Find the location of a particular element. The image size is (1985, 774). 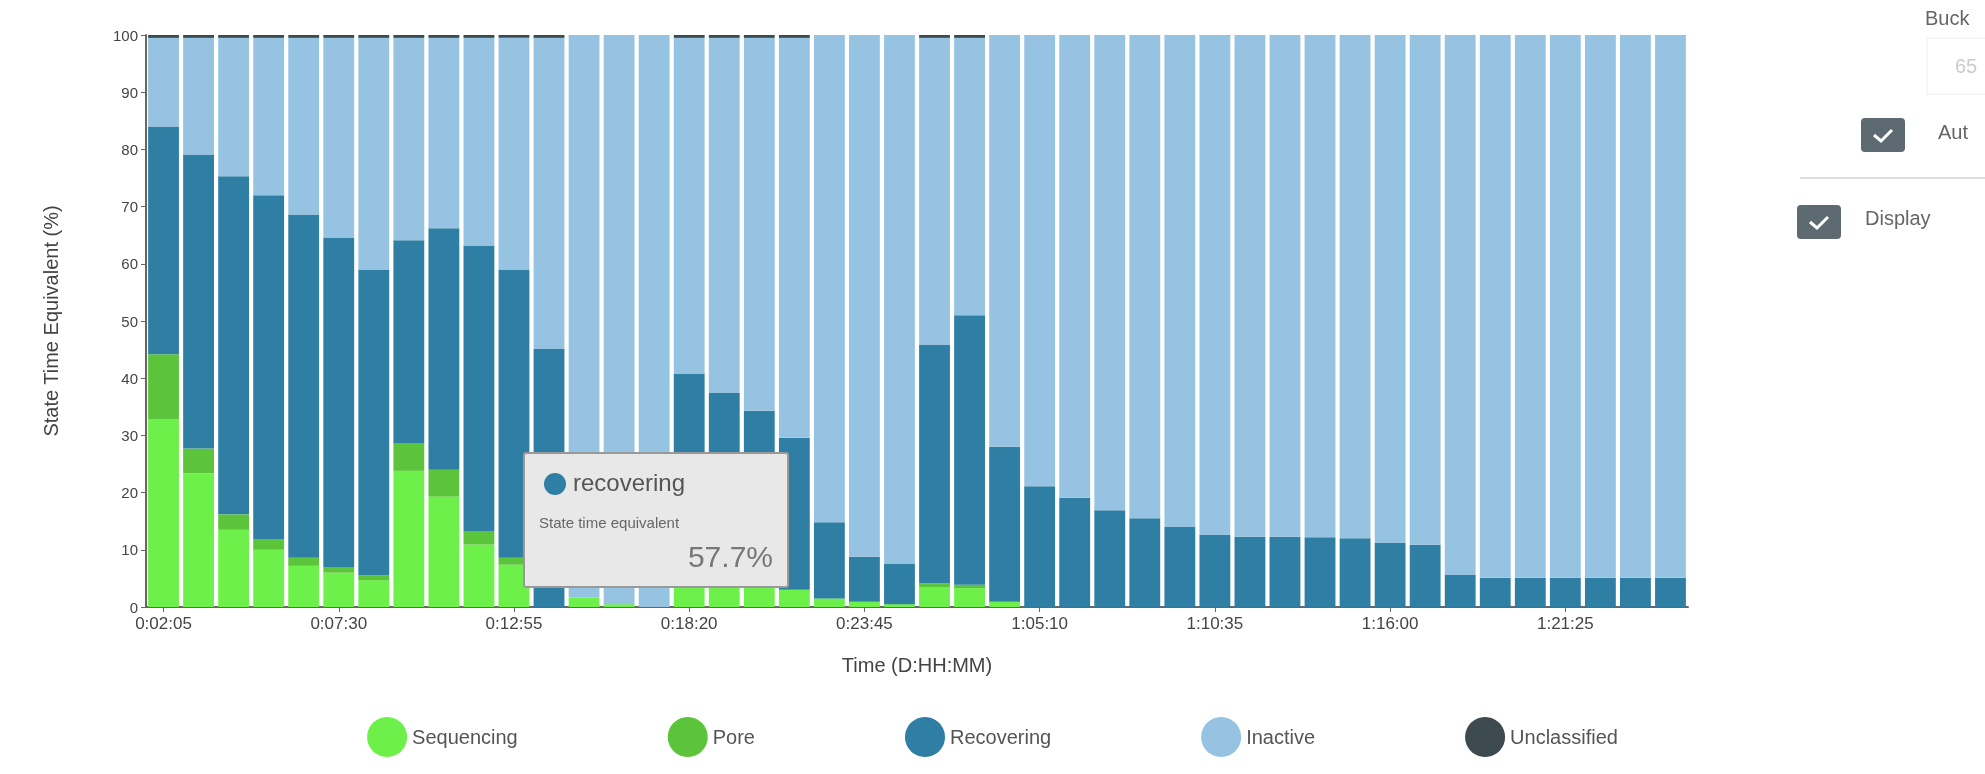

y-axis-title: State Time Equivalent (%) is located at coordinates (51, 321).